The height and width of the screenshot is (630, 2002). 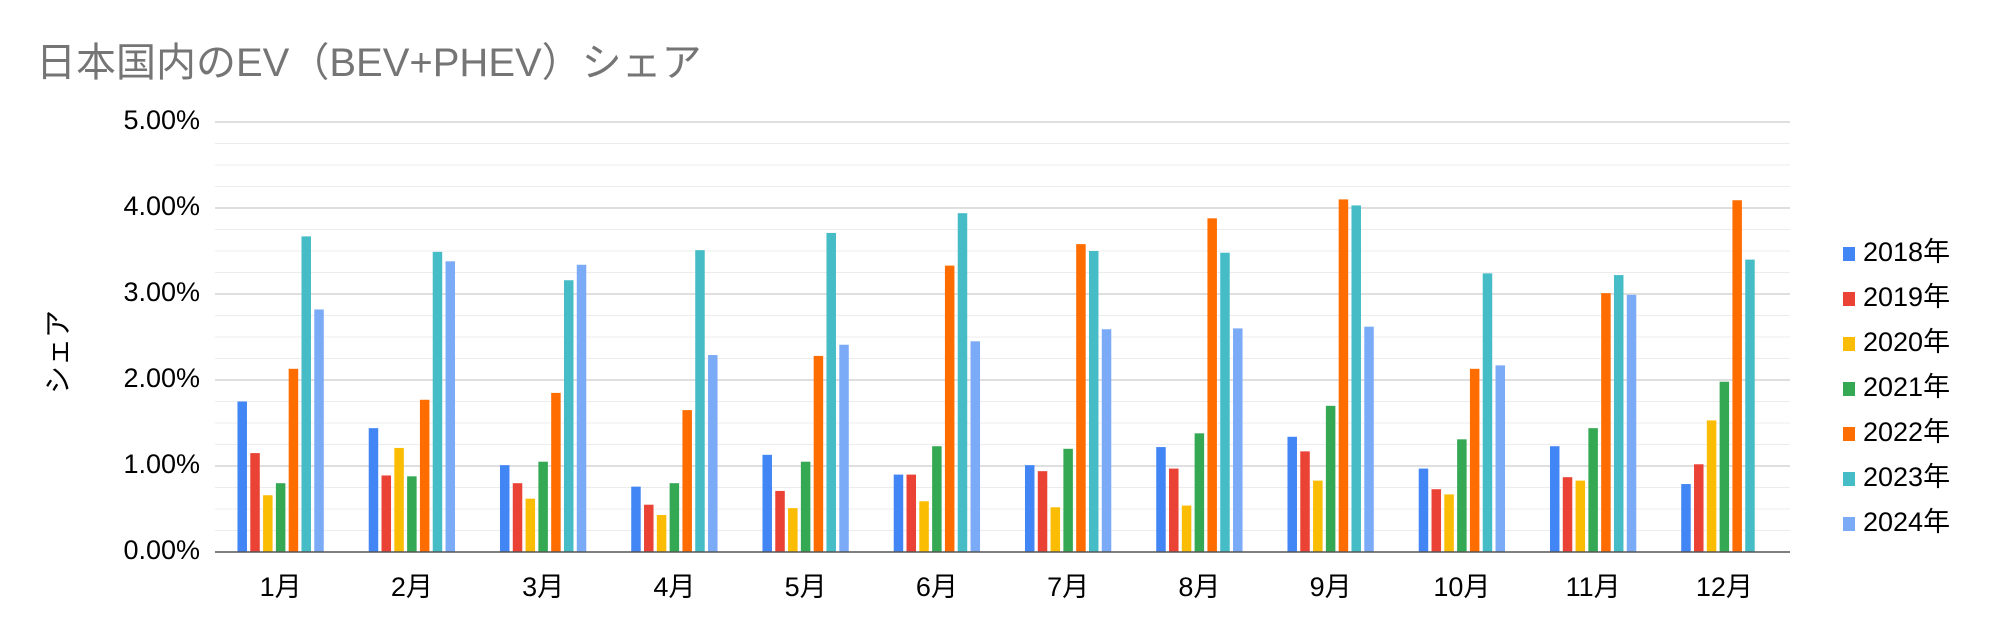 I want to click on x-tick-label: 3月, so click(x=543, y=587).